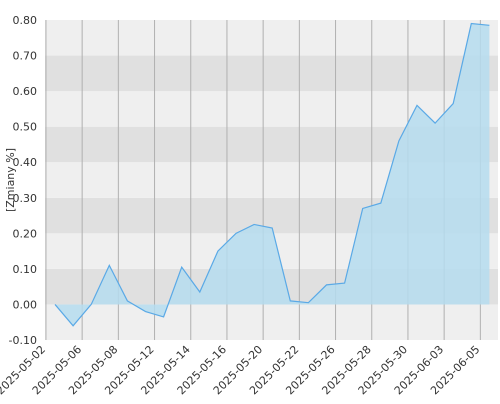 The width and height of the screenshot is (500, 404). I want to click on y-tick-label: 0.60, so click(25, 91).